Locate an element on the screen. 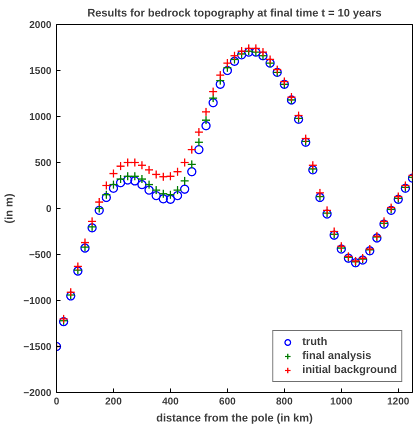 This screenshot has width=416, height=427. chart-title: Results for bedrock topography at final time t = 10 years is located at coordinates (234, 14).